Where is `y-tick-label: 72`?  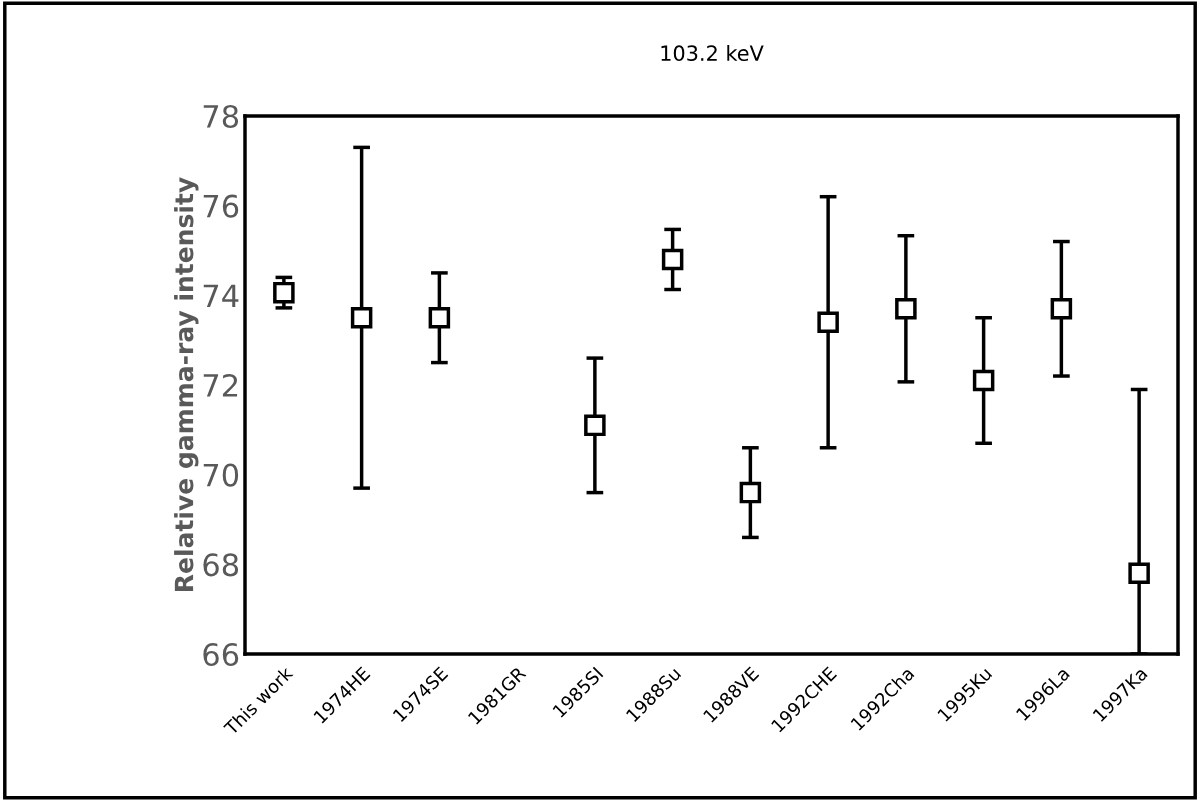 y-tick-label: 72 is located at coordinates (220, 385).